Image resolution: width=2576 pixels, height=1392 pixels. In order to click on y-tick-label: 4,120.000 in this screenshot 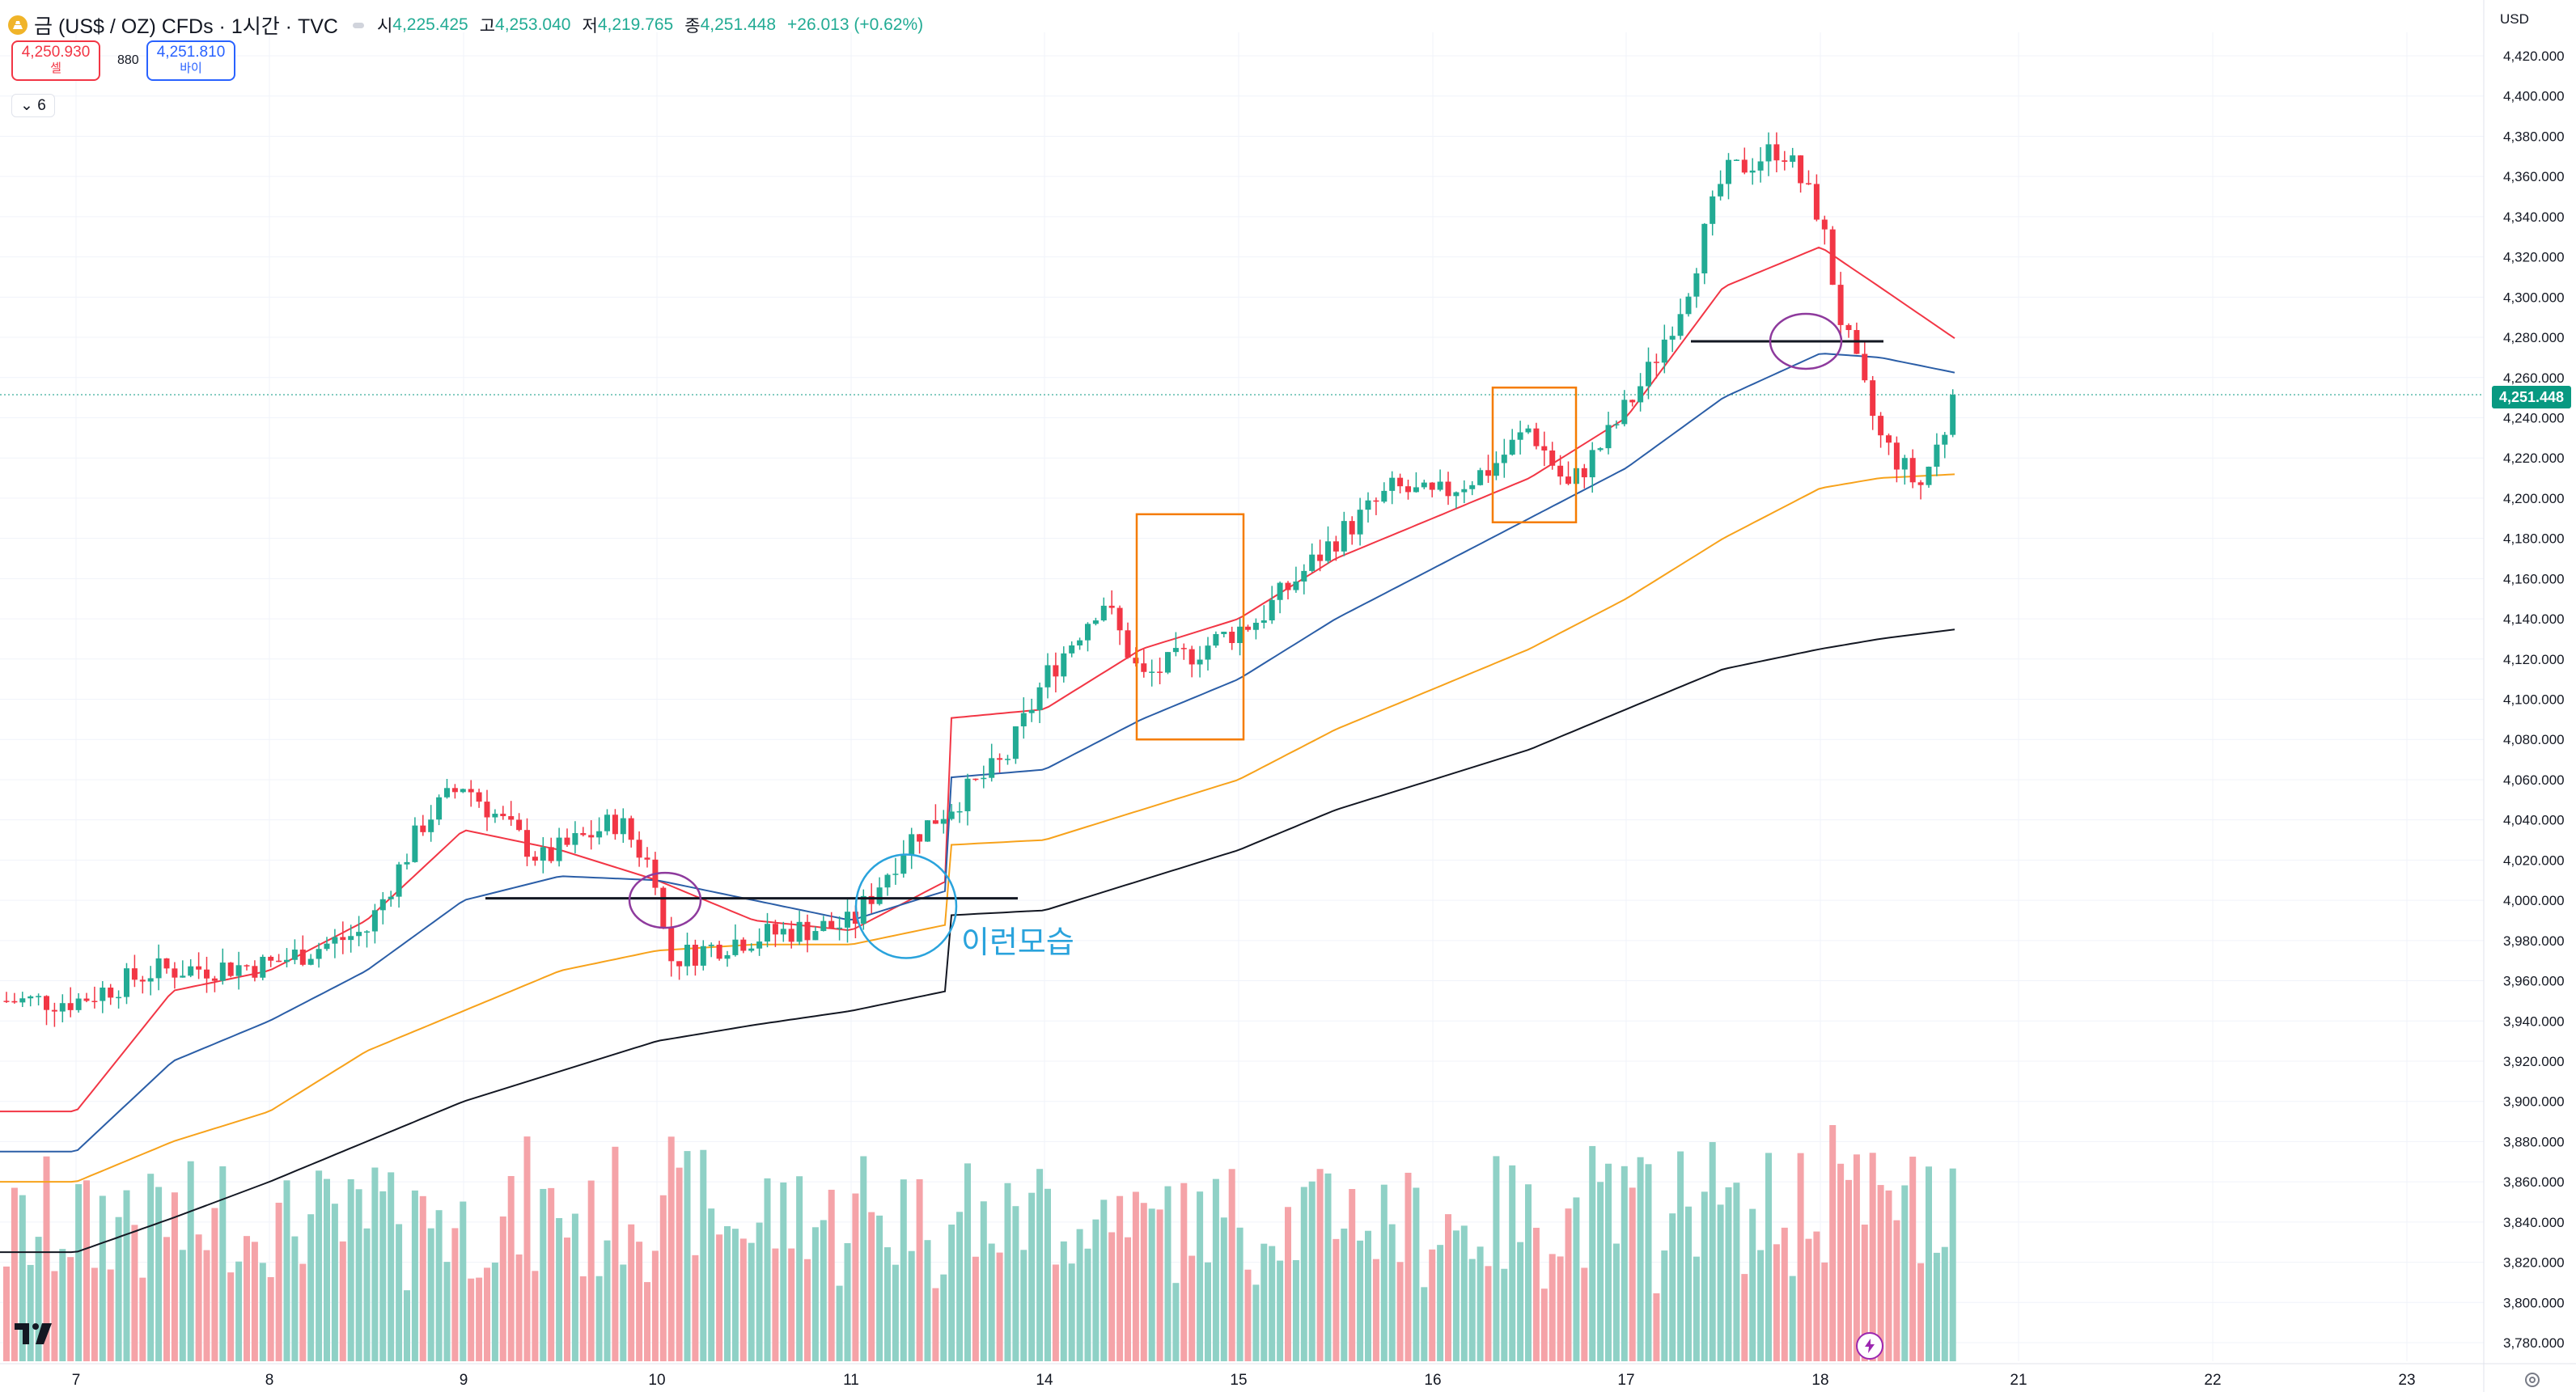, I will do `click(2534, 660)`.